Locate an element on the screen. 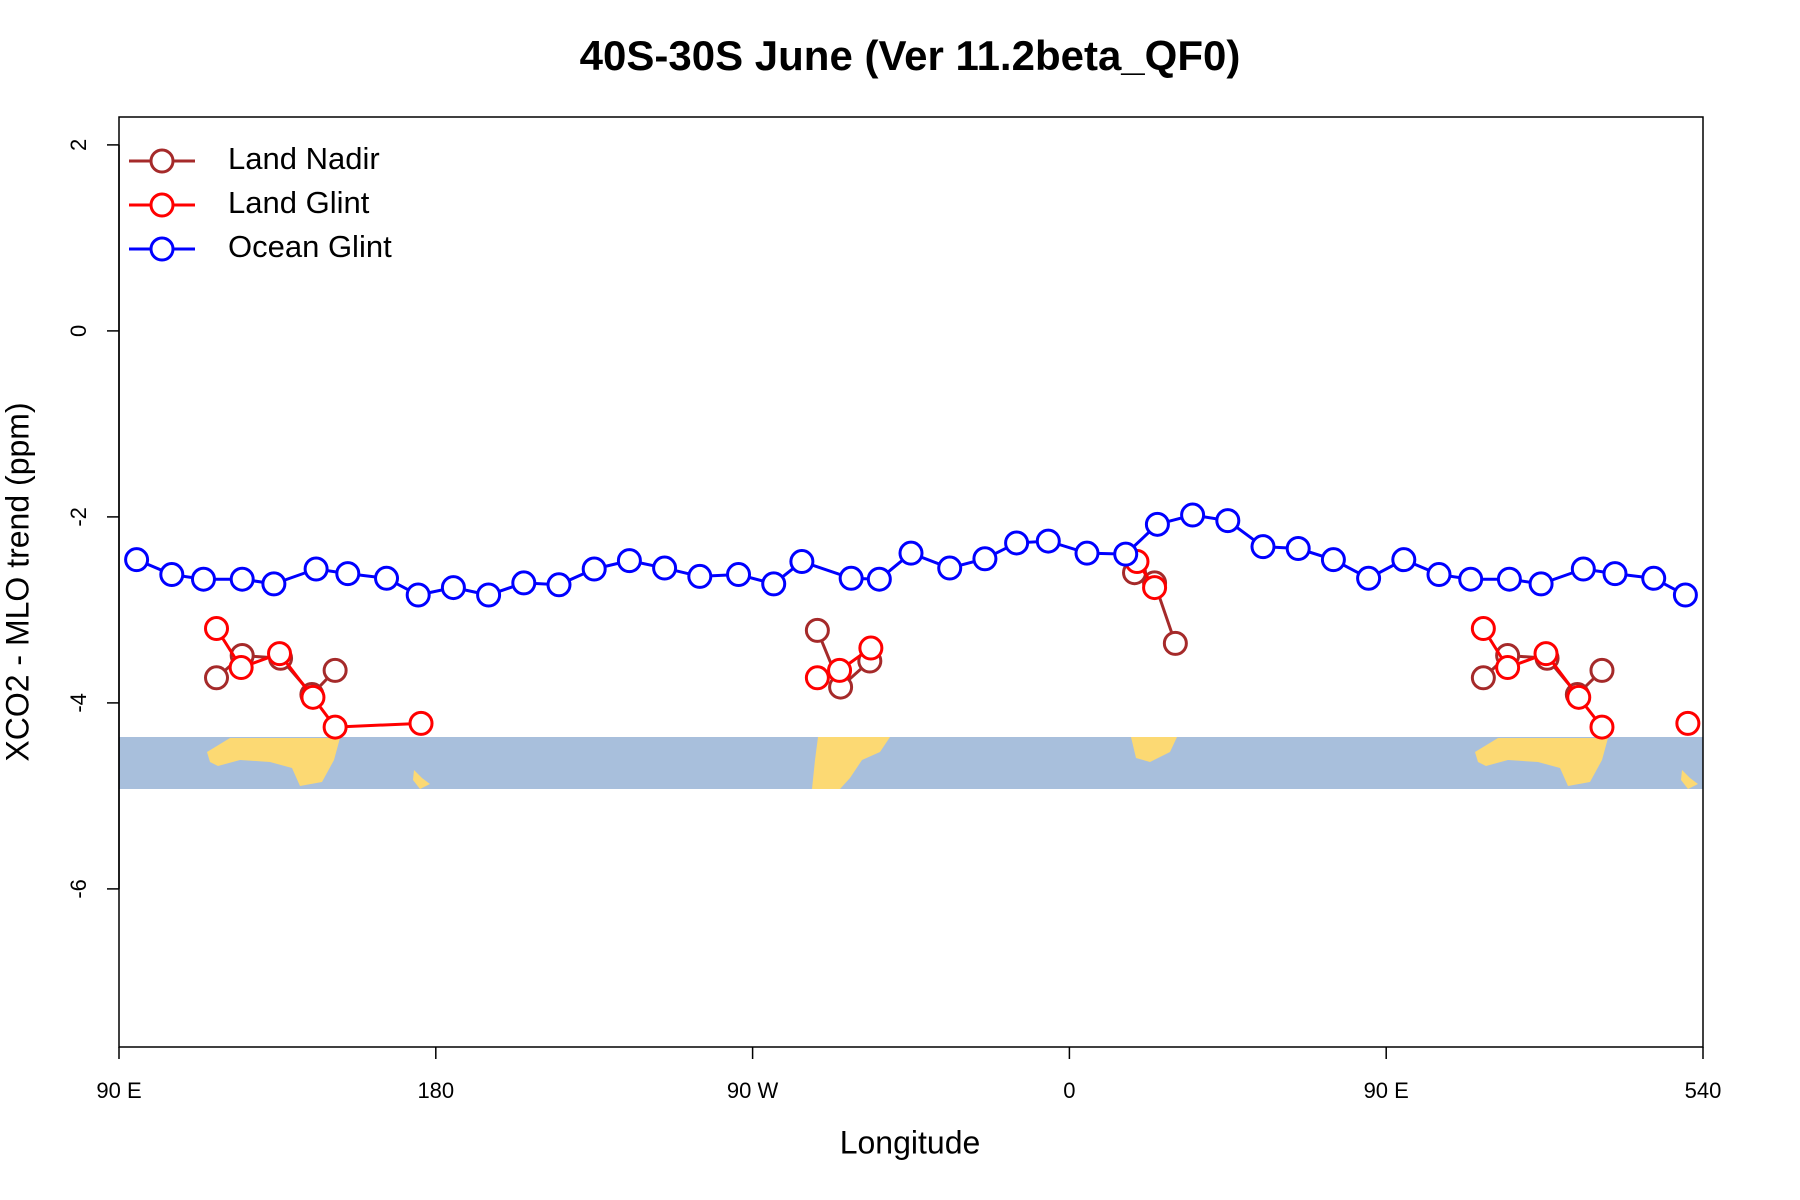  legend-label: Ocean Glint is located at coordinates (310, 246).